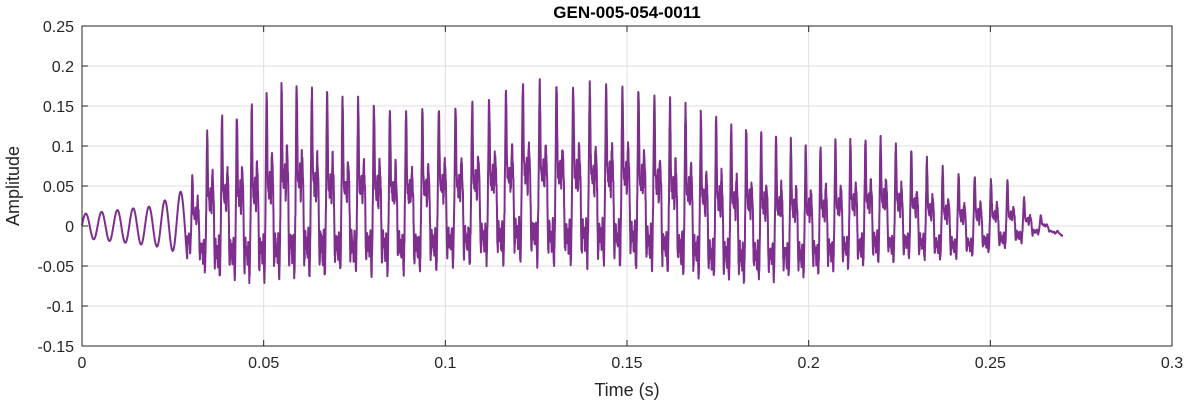 This screenshot has height=404, width=1188. Describe the element at coordinates (626, 12) in the screenshot. I see `chart-title: GEN-005-054-0011` at that location.